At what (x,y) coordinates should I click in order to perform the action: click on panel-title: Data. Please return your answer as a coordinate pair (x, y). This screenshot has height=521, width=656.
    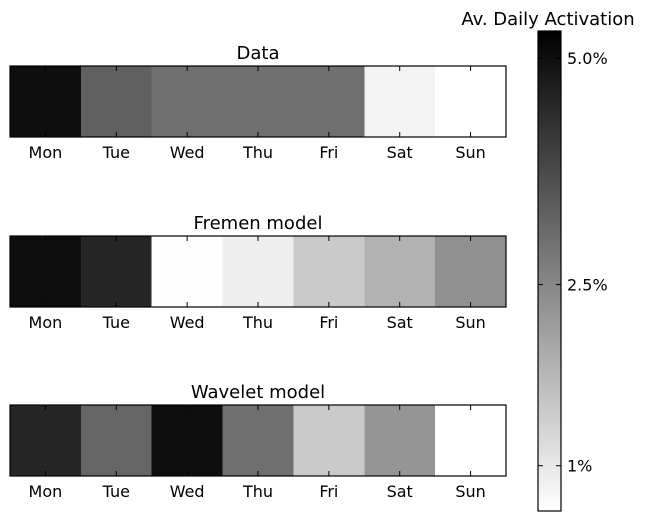
    Looking at the image, I should click on (258, 53).